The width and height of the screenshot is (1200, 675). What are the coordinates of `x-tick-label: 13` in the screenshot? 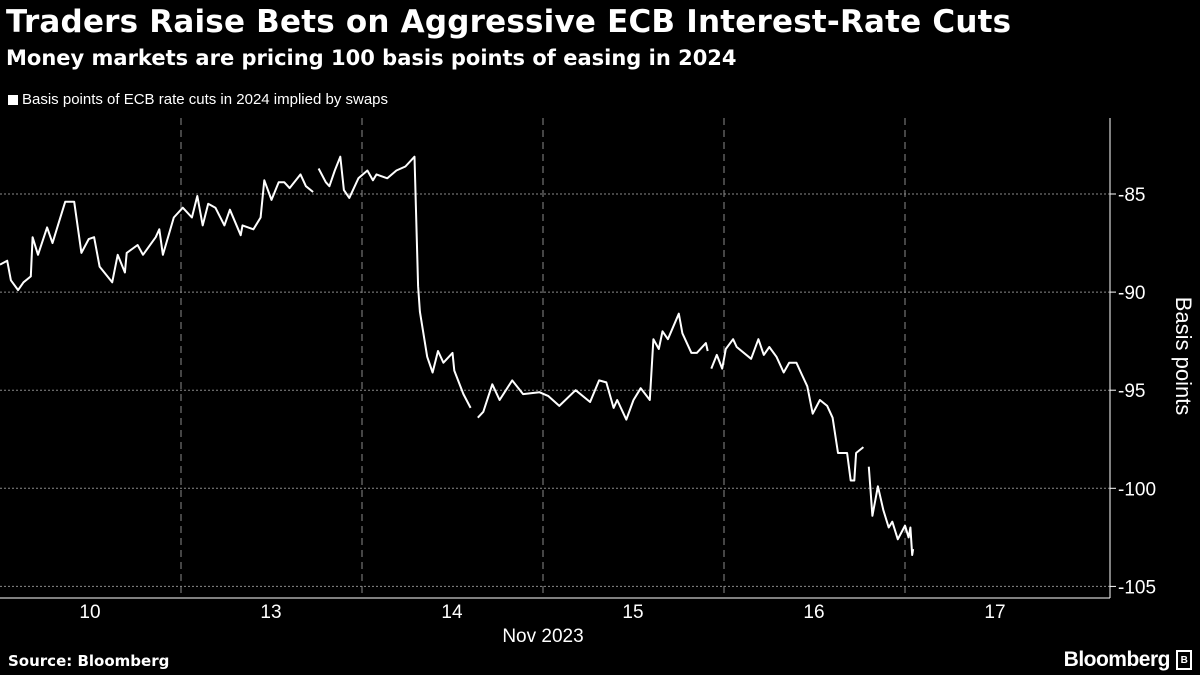 It's located at (270, 612).